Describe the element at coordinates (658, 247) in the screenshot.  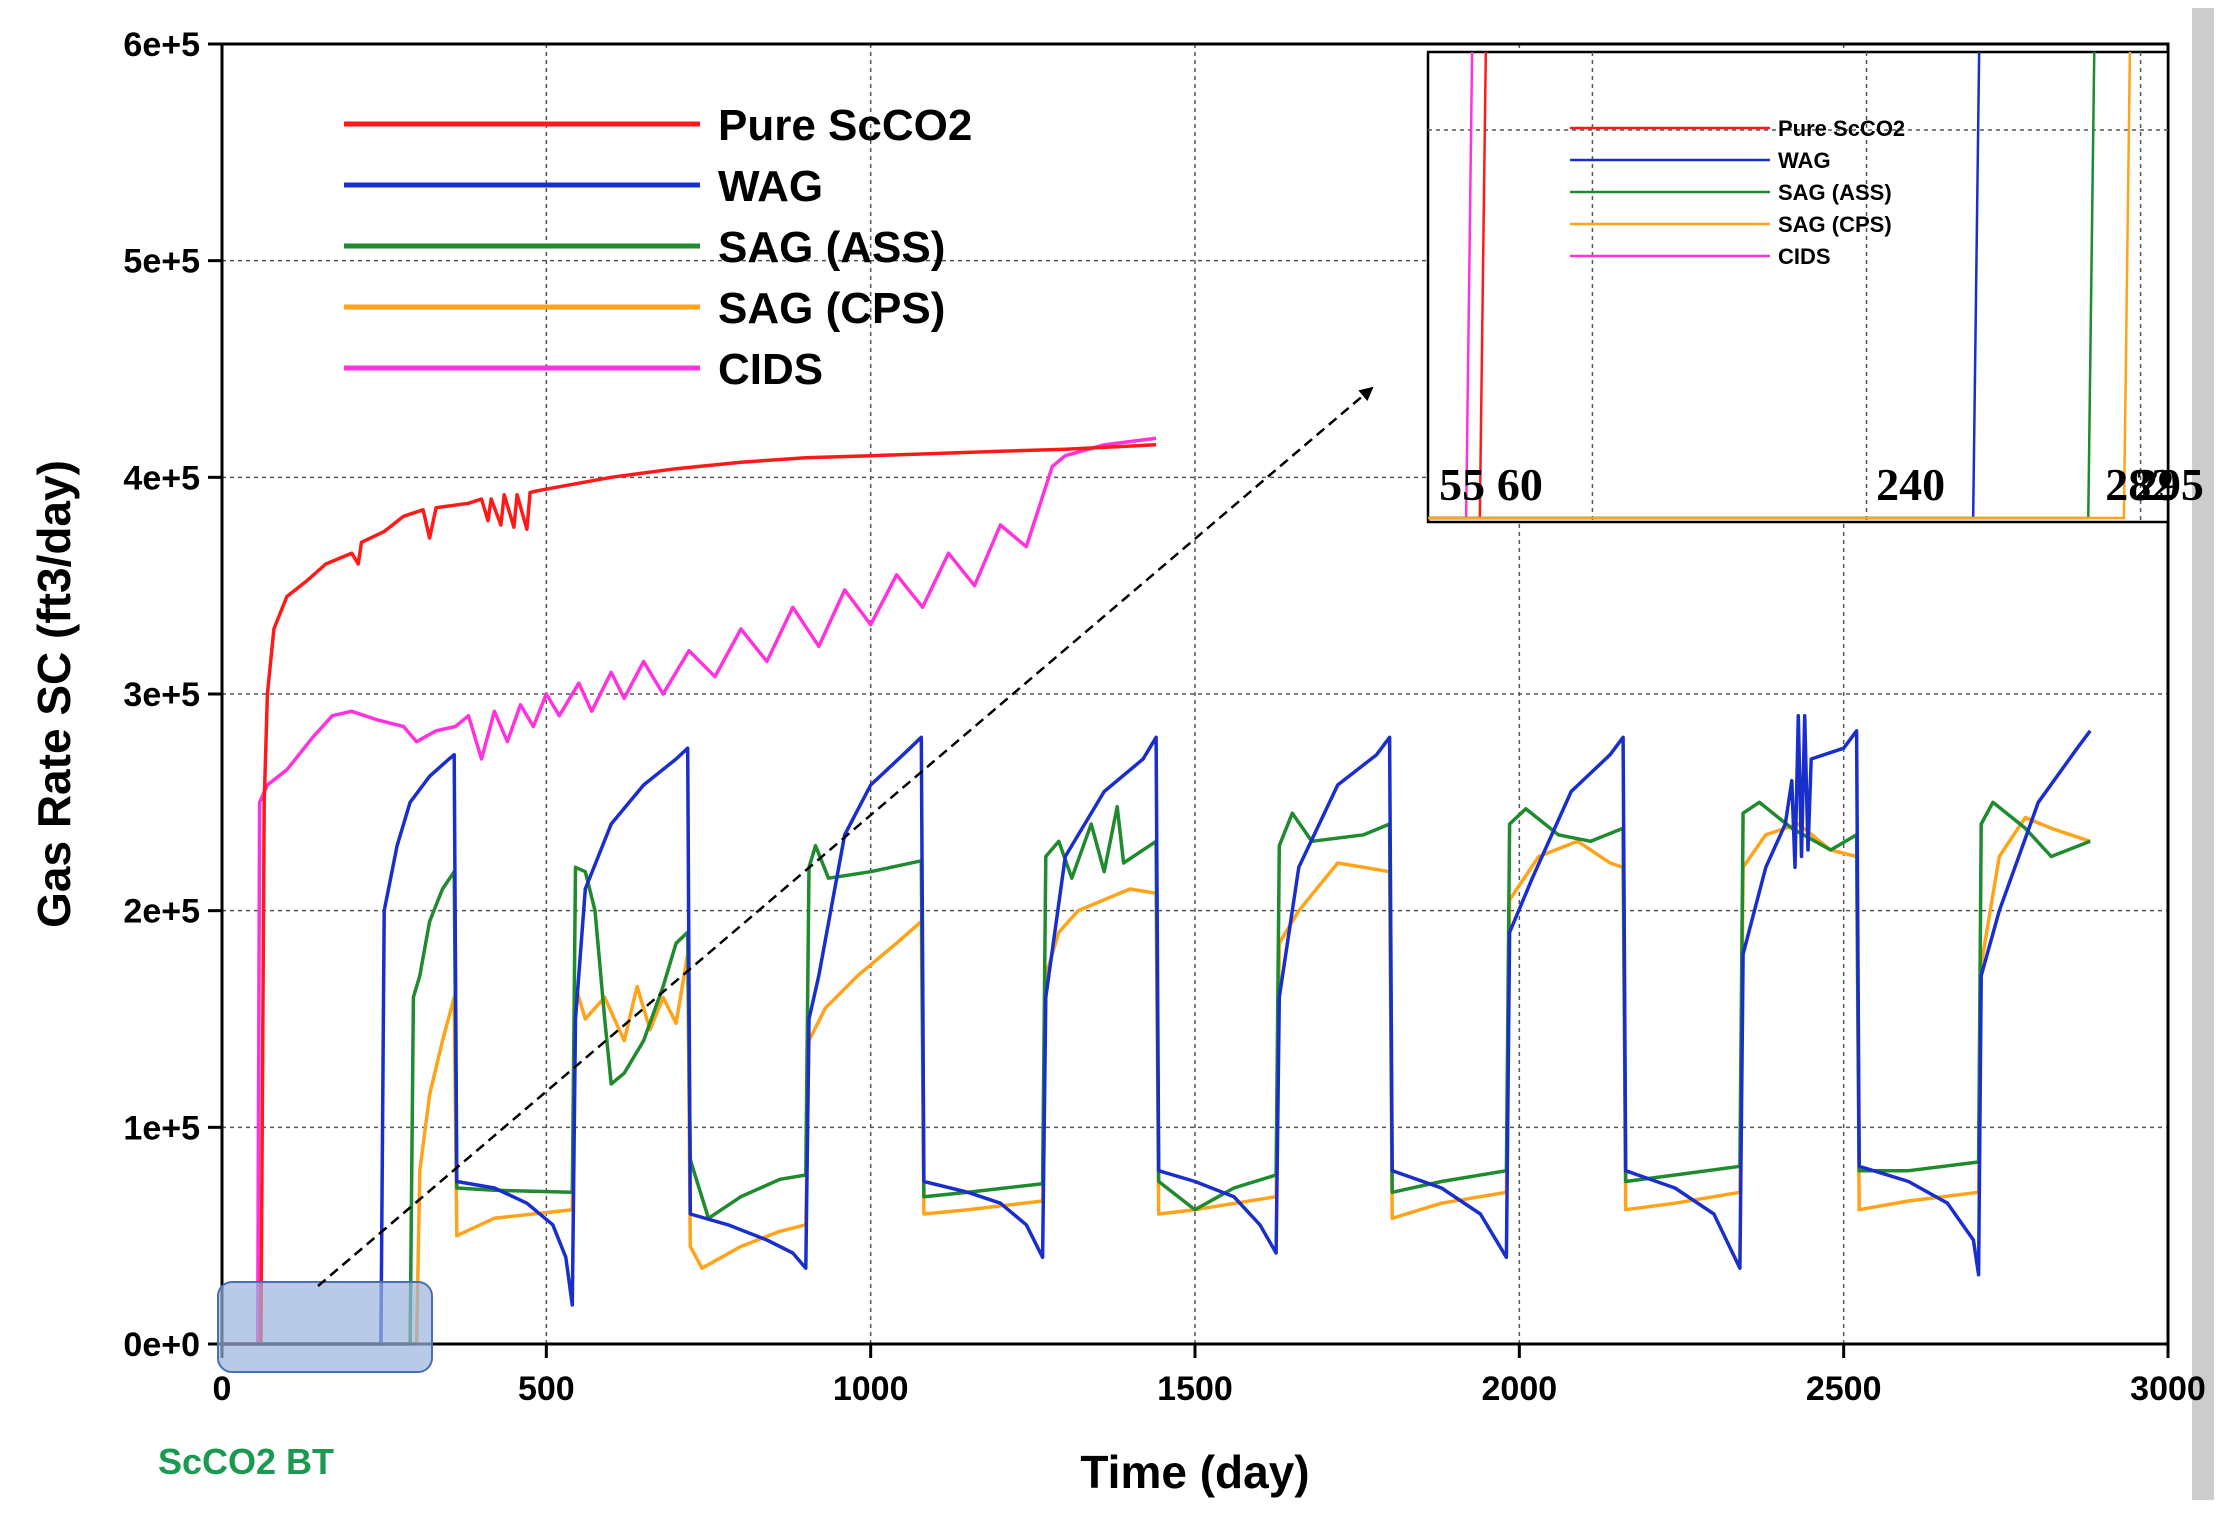
I see `legend: Pure ScCO2 WAG SAG (ASS) SAG (CPS) CIDS` at that location.